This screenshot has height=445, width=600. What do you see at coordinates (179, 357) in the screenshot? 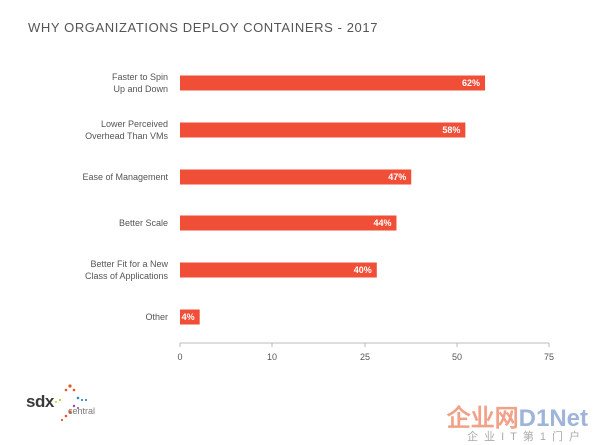
I see `x-tick-label-0: 0` at bounding box center [179, 357].